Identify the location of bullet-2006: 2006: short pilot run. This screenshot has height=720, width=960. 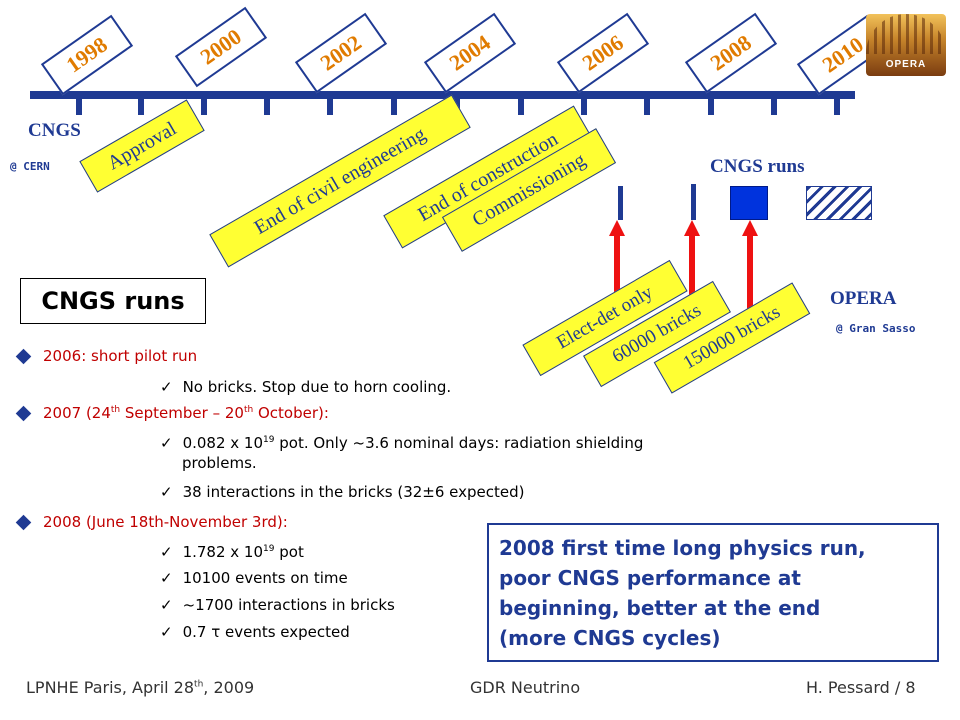
(106, 356).